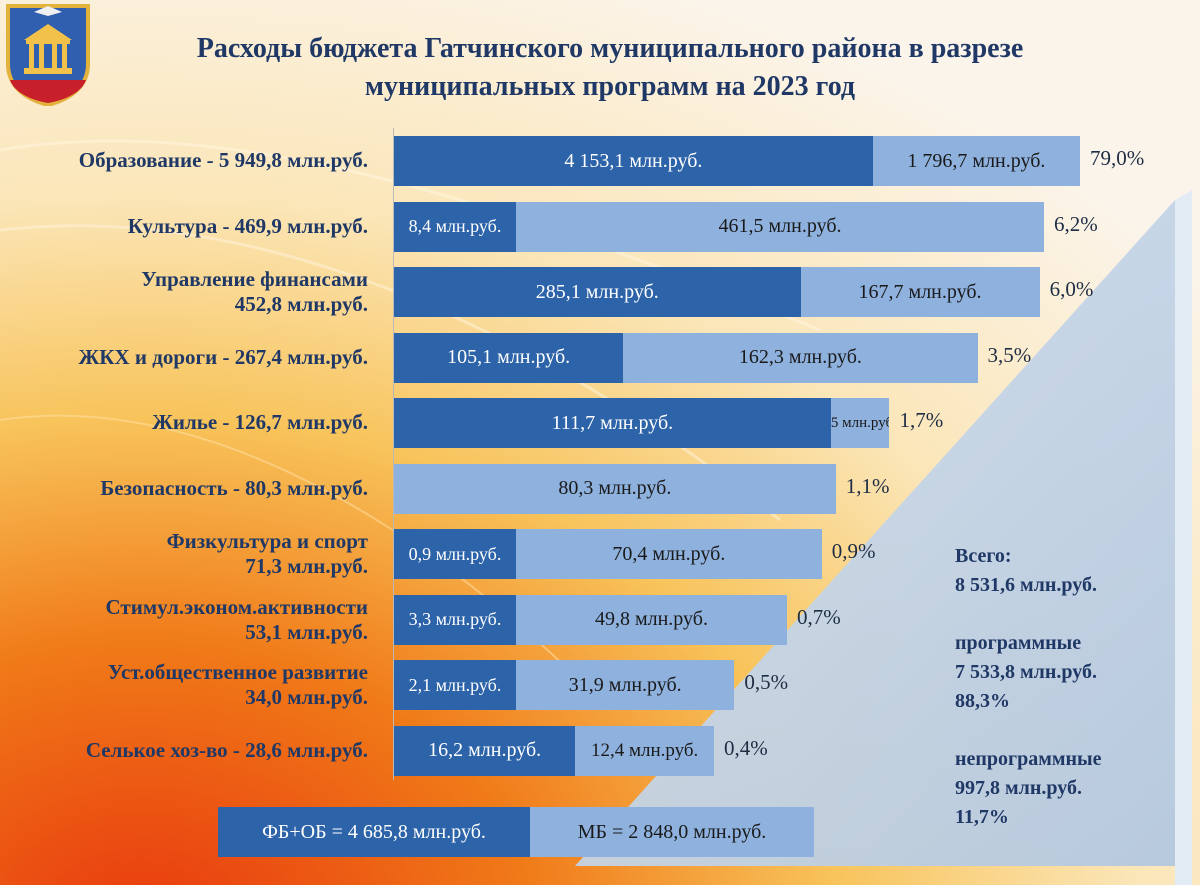 Image resolution: width=1200 pixels, height=885 pixels. I want to click on bar-row: 8,4 млн.руб. 461,5 млн.руб., so click(719, 226).